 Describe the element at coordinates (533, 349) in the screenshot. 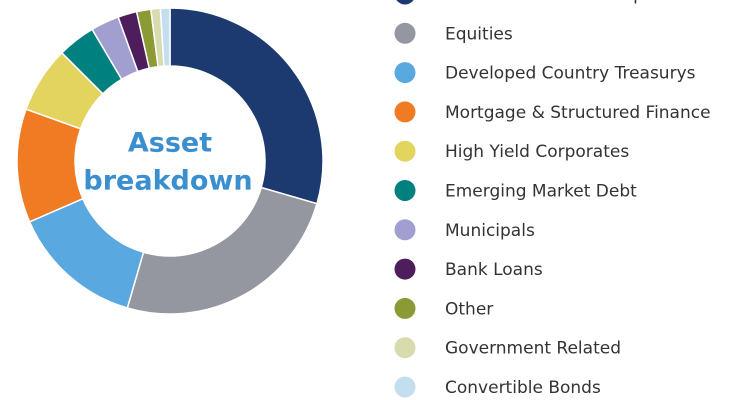

I see `legend-label: Government Related` at that location.